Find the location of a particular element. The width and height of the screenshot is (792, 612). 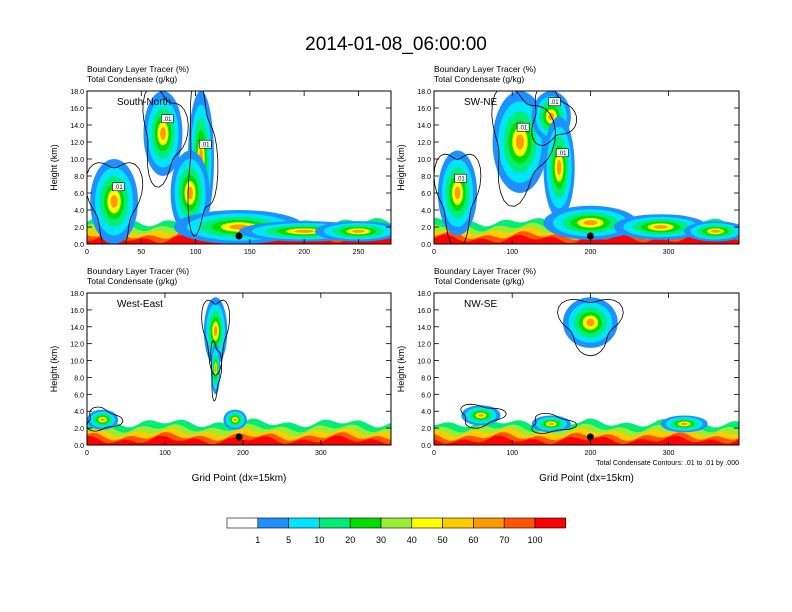

colorbar-label: 70 is located at coordinates (504, 540).